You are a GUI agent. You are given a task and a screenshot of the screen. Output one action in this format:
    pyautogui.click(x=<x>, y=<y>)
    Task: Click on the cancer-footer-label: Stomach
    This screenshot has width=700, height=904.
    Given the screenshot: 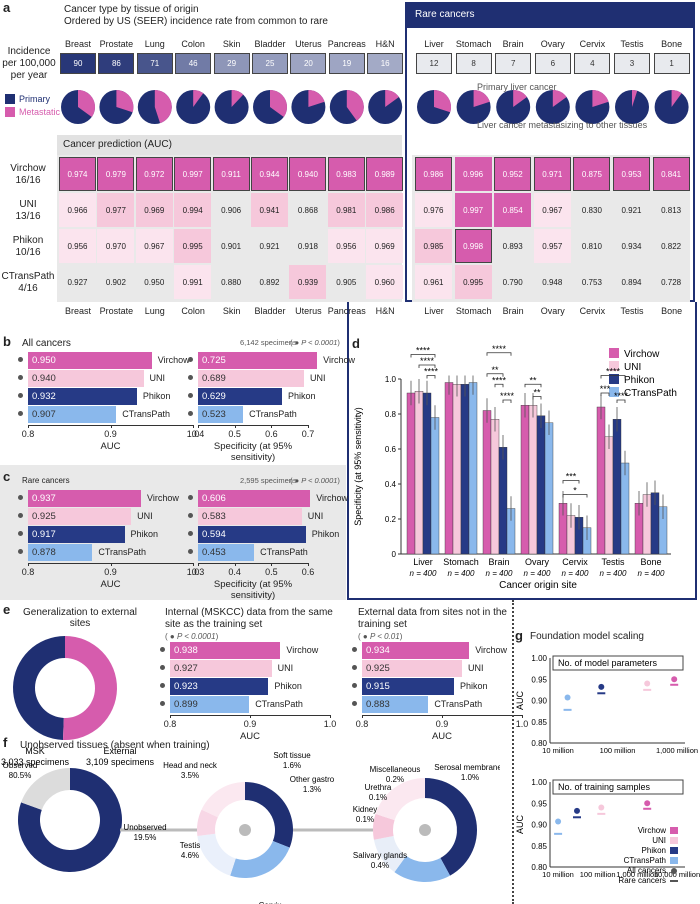 What is the action you would take?
    pyautogui.click(x=473, y=311)
    